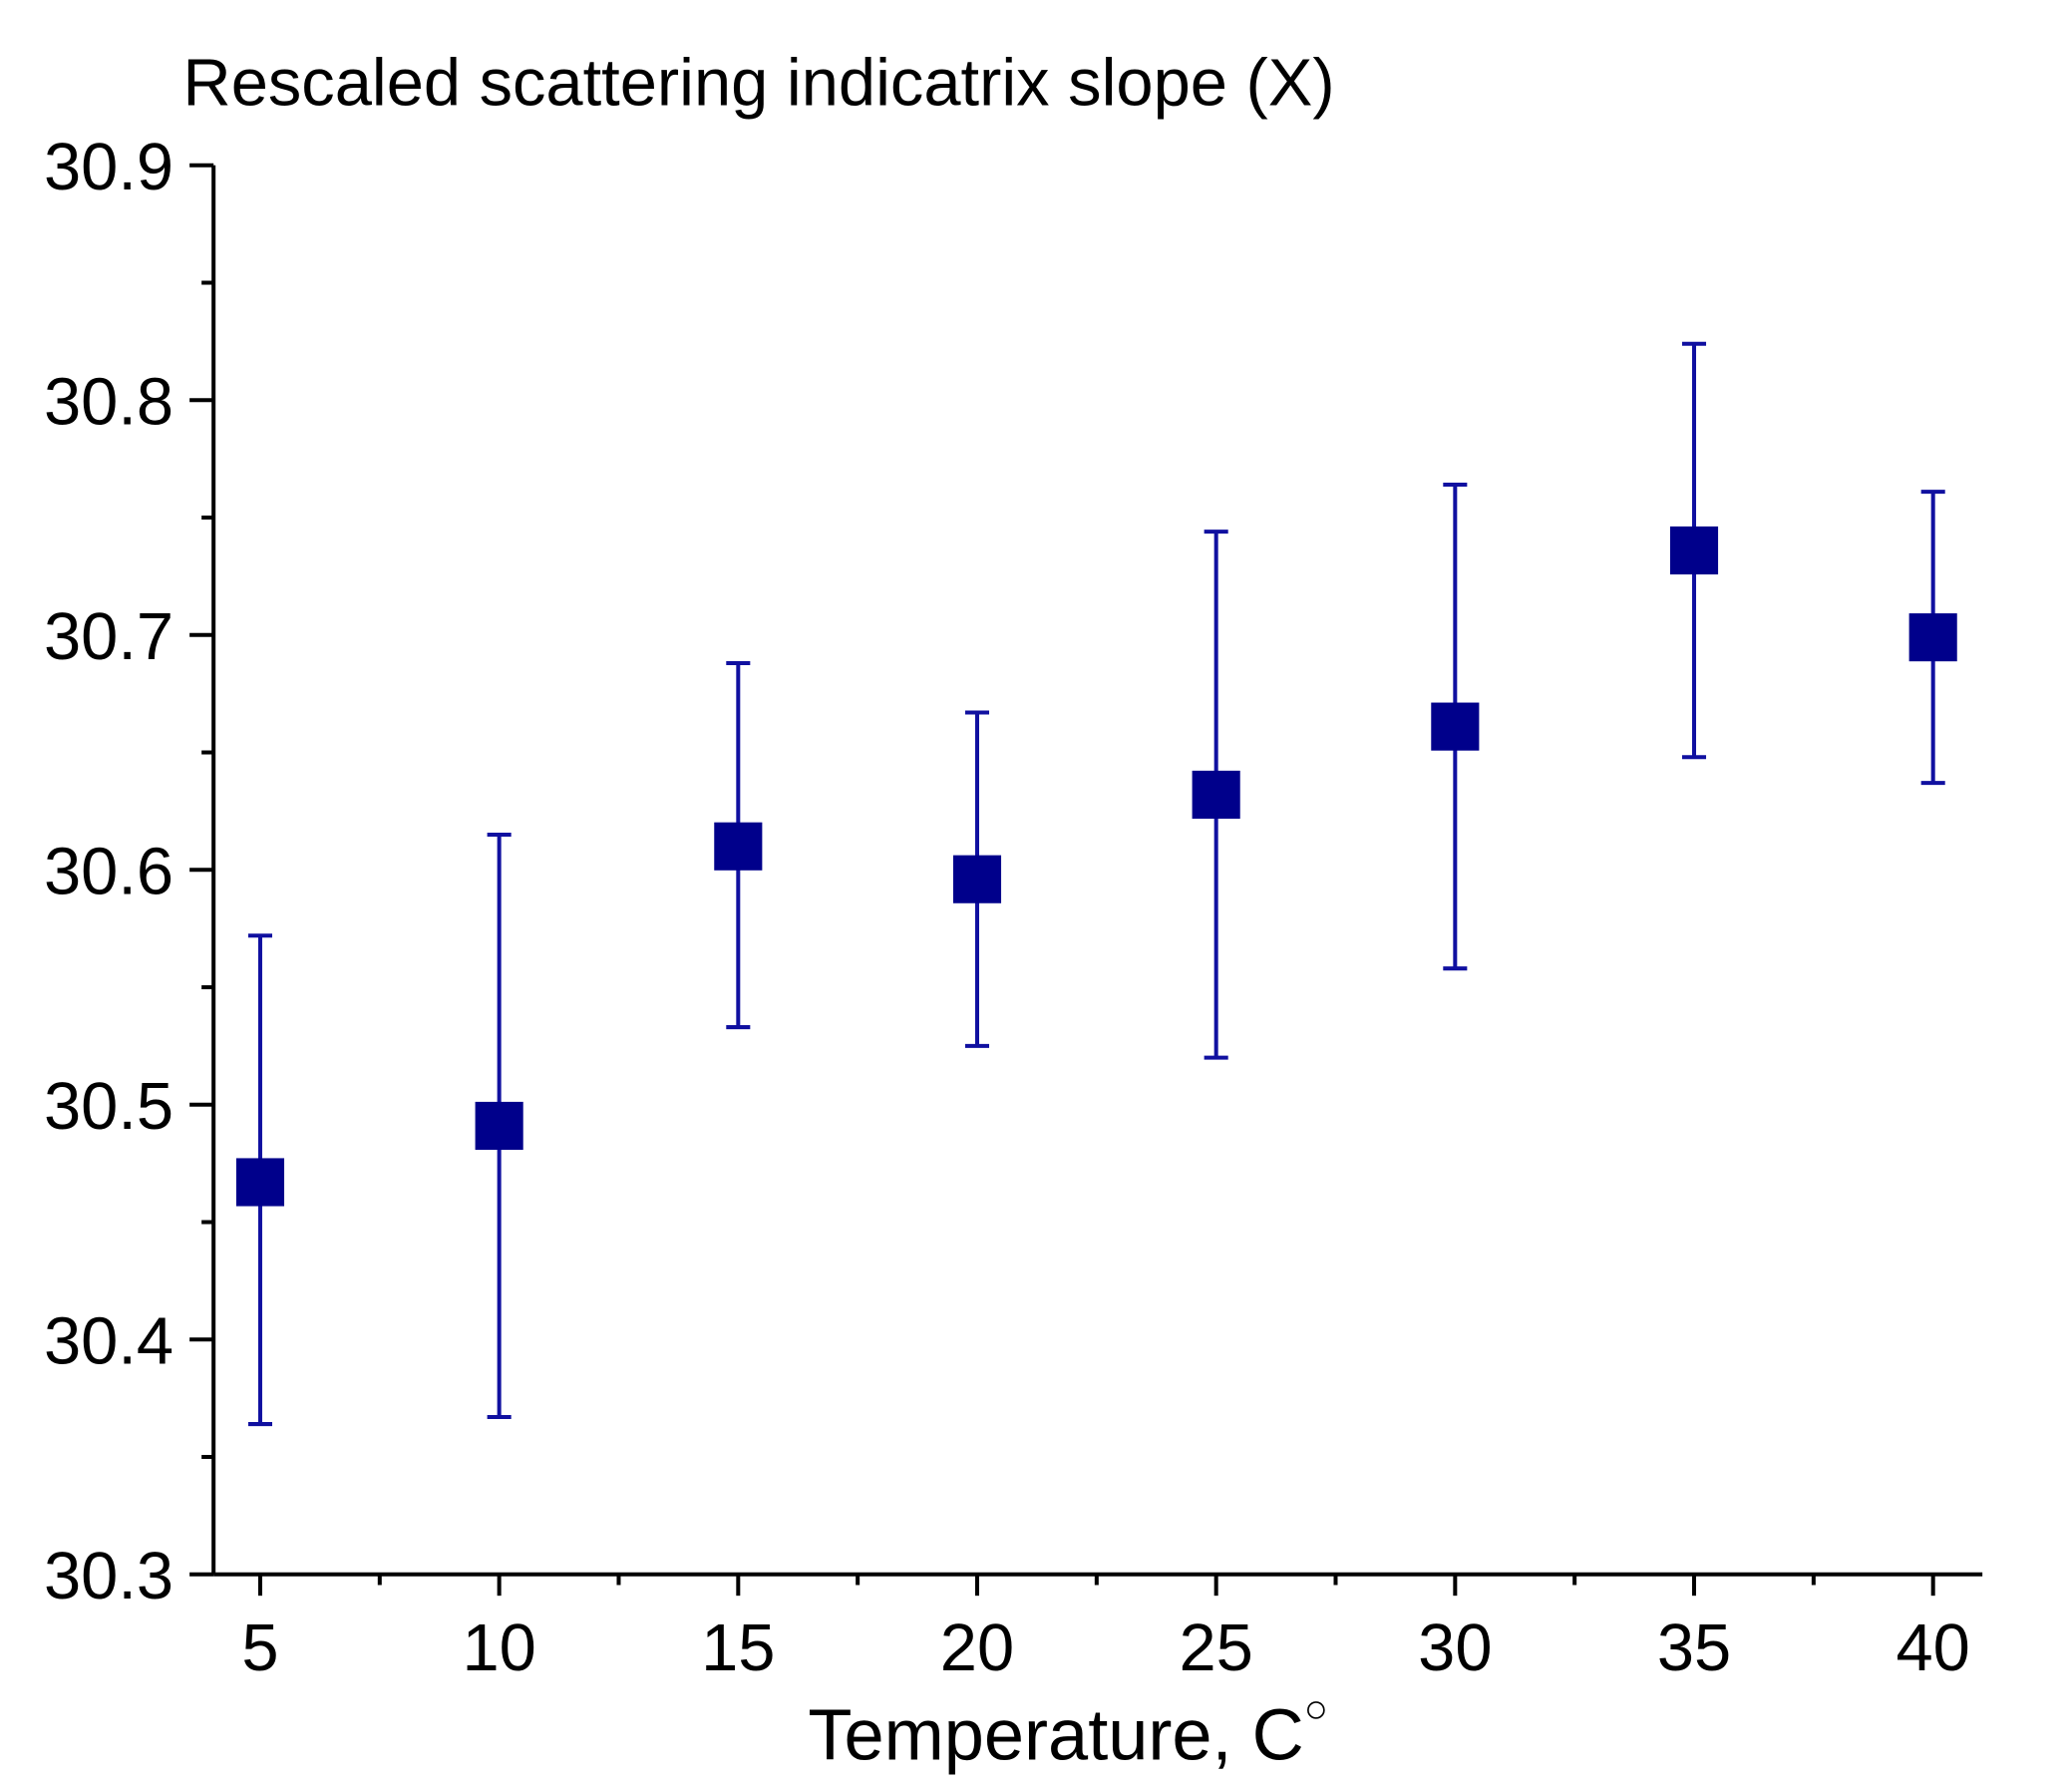 The height and width of the screenshot is (1785, 2072). I want to click on x-axis-label-degree: ○, so click(1316, 1709).